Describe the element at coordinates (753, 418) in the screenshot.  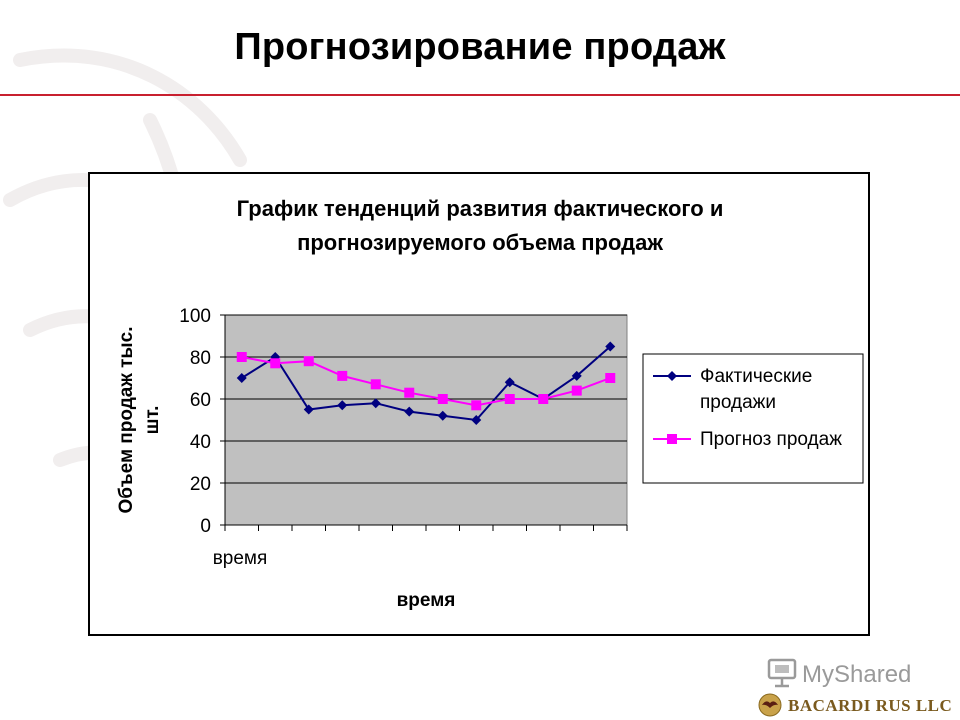
I see `legend: Фактические продажи Прогноз продаж` at that location.